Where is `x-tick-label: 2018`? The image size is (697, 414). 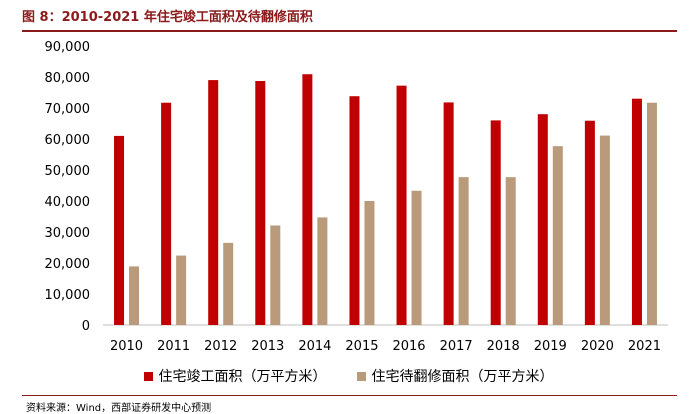 x-tick-label: 2018 is located at coordinates (503, 346).